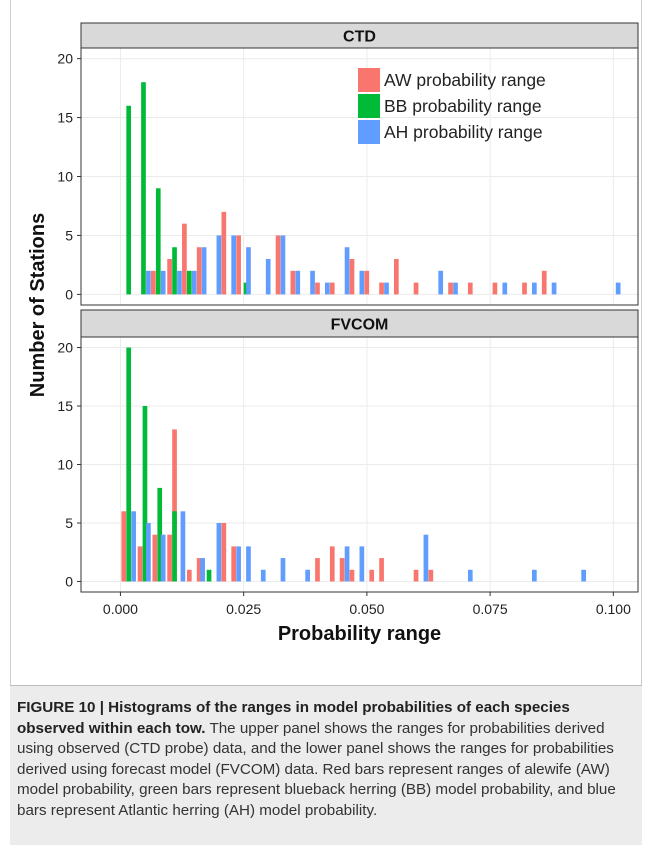 Image resolution: width=652 pixels, height=854 pixels. I want to click on x-tick-label: 0.050, so click(366, 609).